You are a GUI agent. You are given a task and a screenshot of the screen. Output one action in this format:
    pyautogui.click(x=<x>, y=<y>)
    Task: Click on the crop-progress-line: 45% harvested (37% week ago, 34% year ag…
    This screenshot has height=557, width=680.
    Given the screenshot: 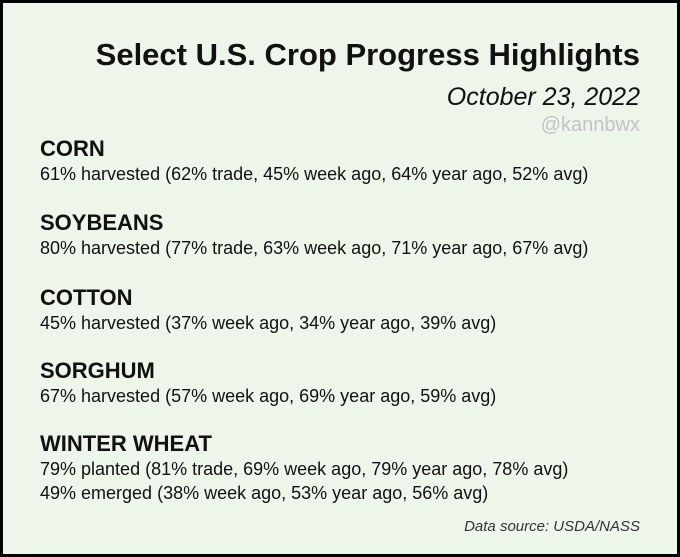 What is the action you would take?
    pyautogui.click(x=268, y=323)
    